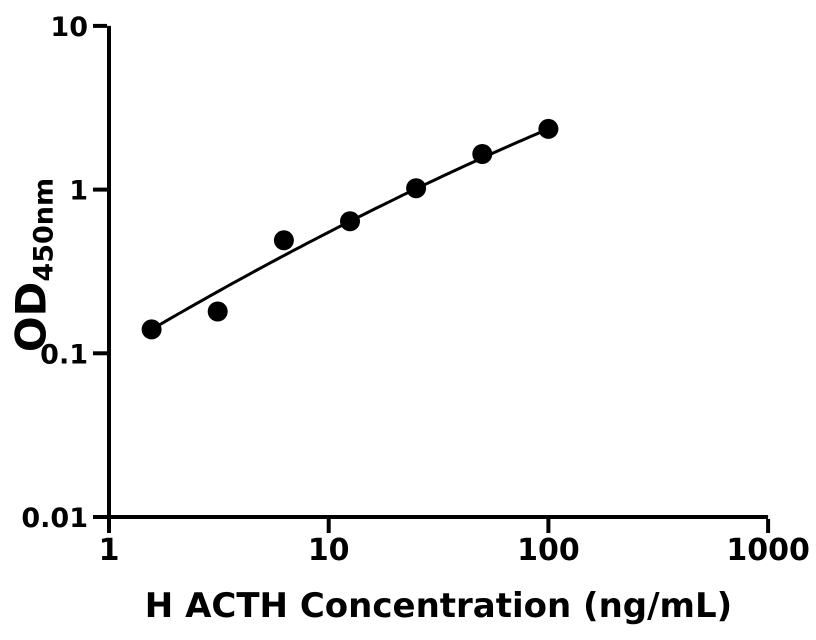 The image size is (816, 640). Describe the element at coordinates (78, 191) in the screenshot. I see `y-tick-label: 1` at that location.